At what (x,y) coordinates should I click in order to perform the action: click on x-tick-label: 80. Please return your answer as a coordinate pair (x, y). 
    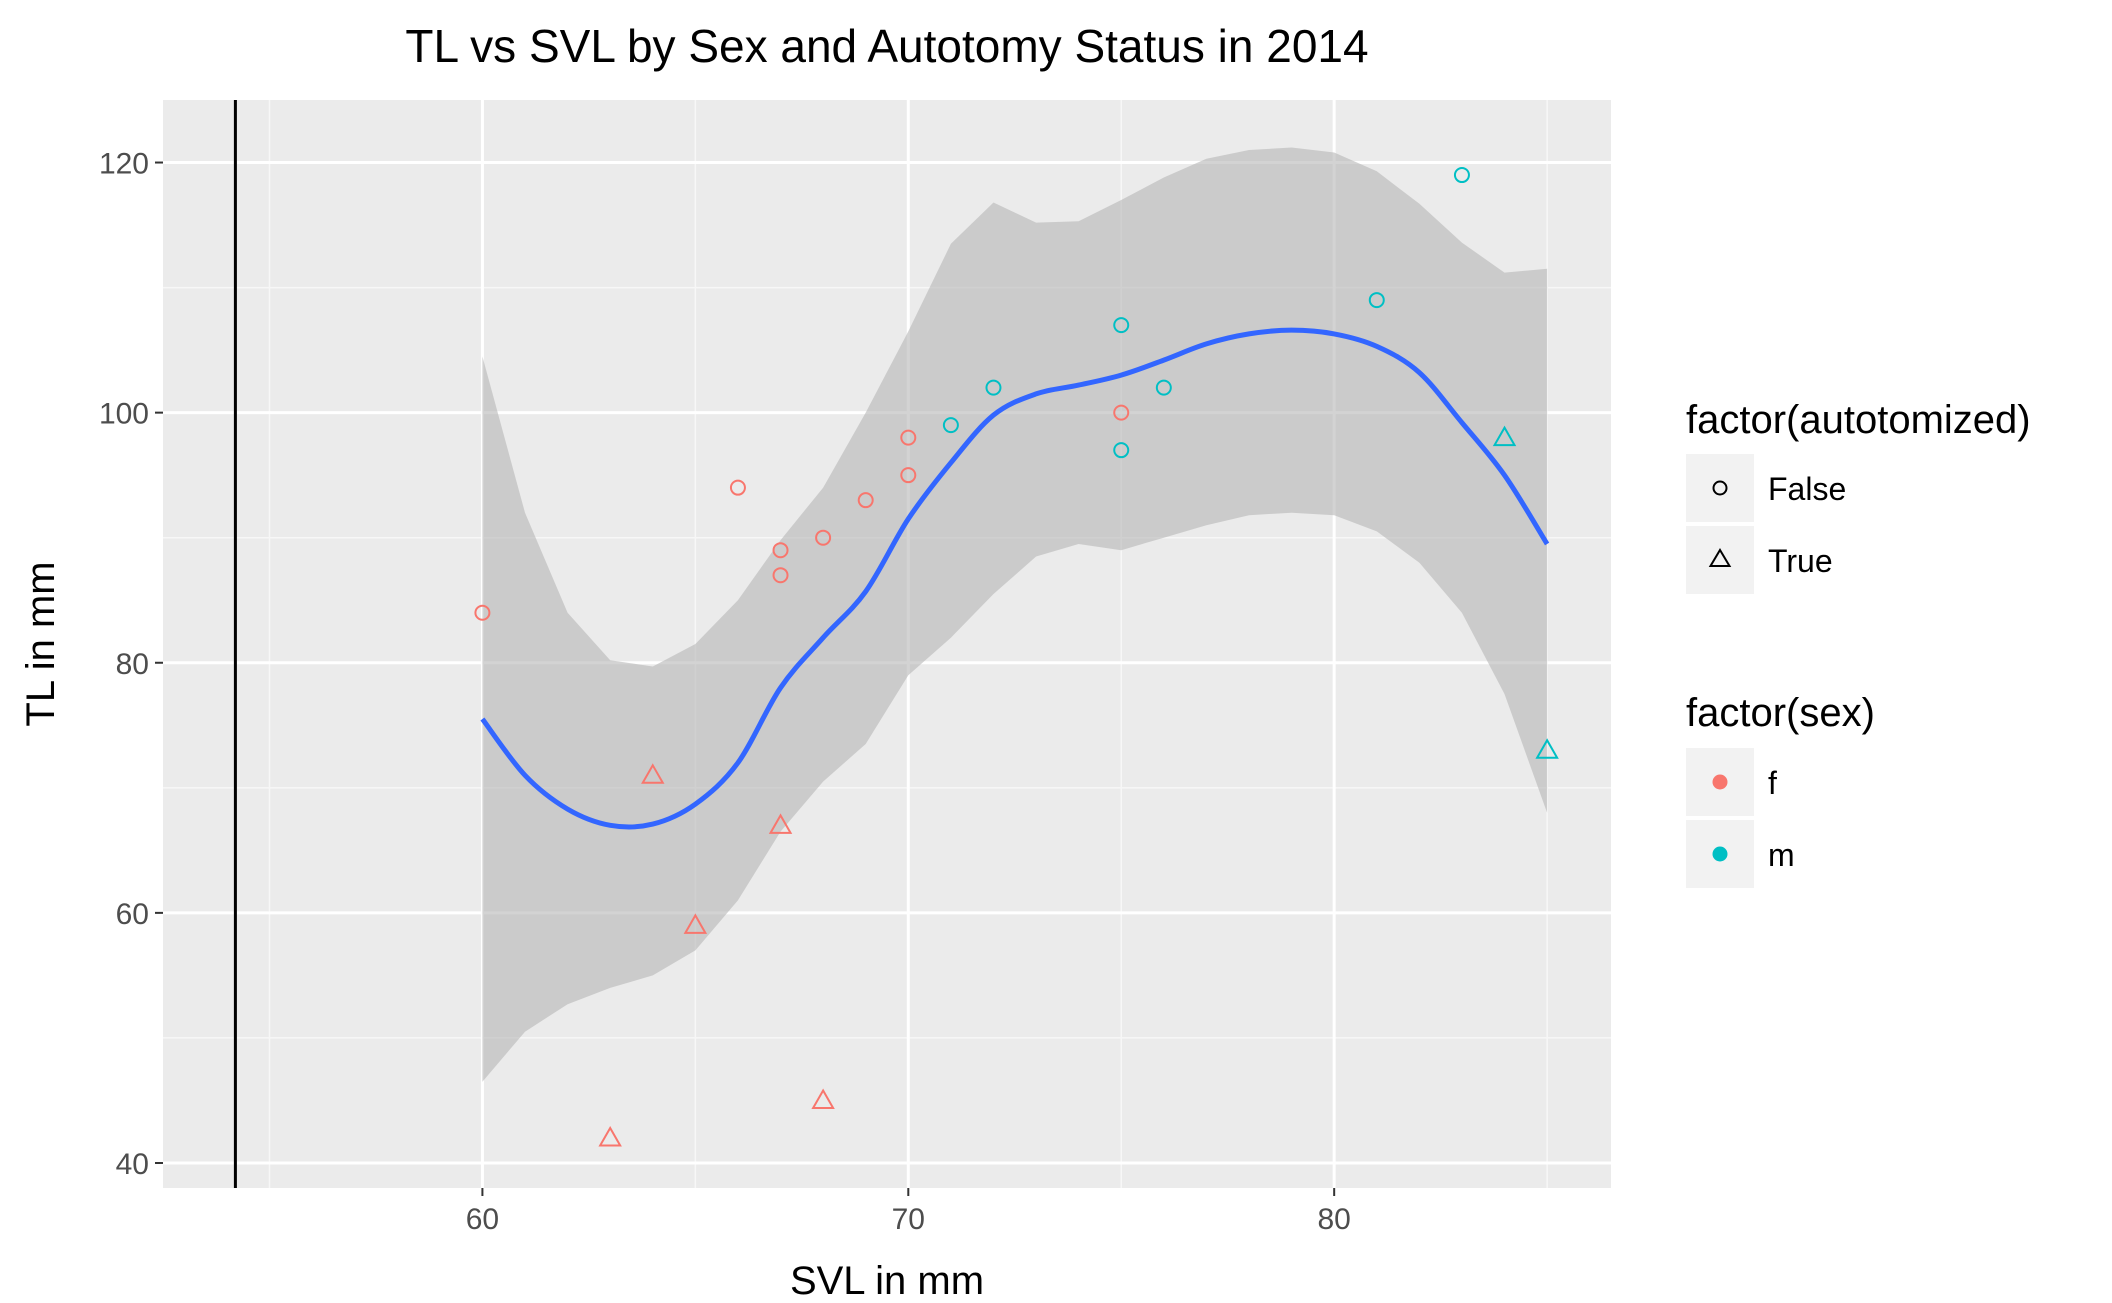
    Looking at the image, I should click on (1333, 1219).